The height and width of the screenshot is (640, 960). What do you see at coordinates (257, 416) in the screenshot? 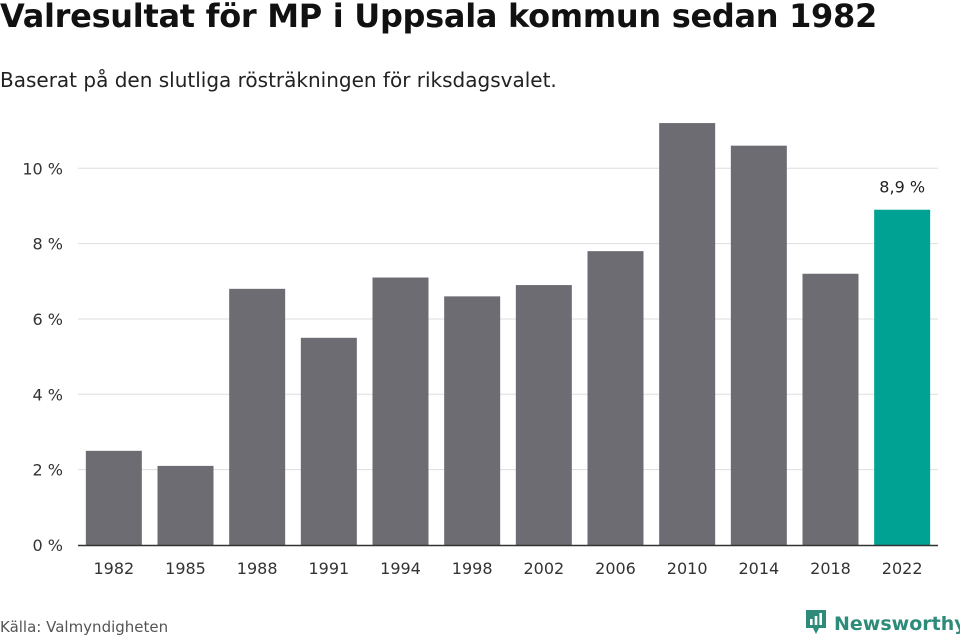
I see `bar-1988` at bounding box center [257, 416].